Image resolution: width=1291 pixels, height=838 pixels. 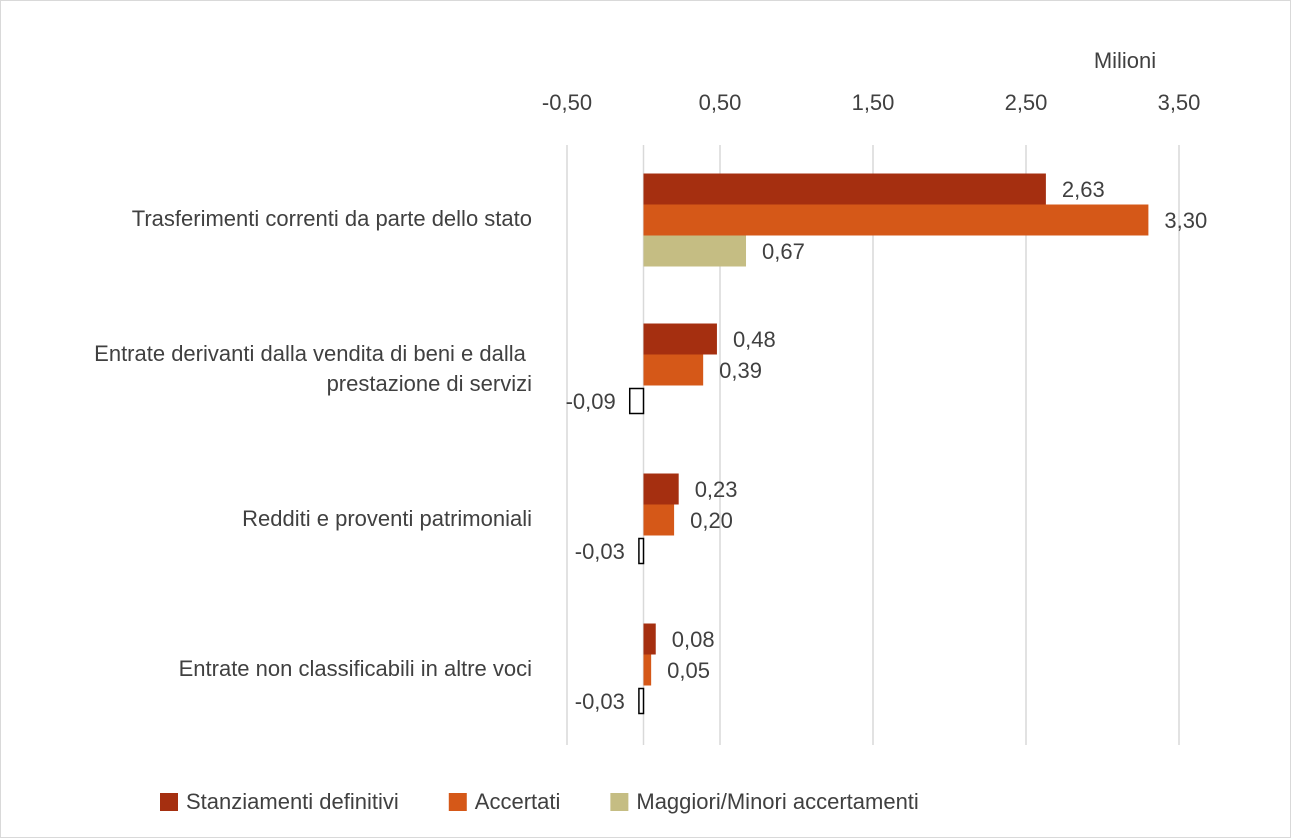 I want to click on data-label: -0,09, so click(x=591, y=401).